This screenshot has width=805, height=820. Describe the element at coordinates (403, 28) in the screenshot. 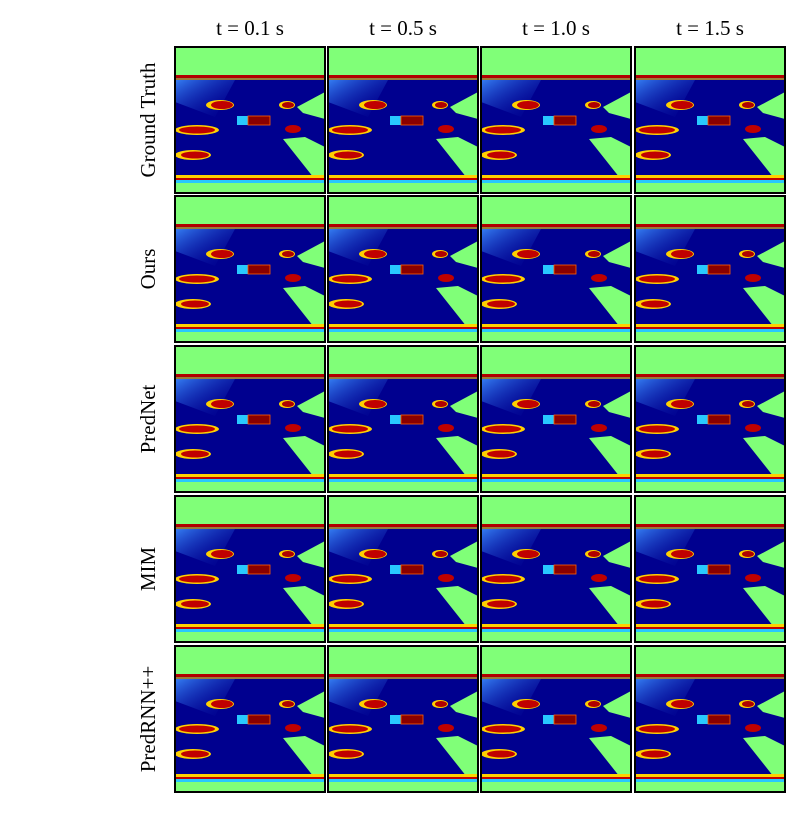

I see `column-header: t = 0.5 s` at that location.